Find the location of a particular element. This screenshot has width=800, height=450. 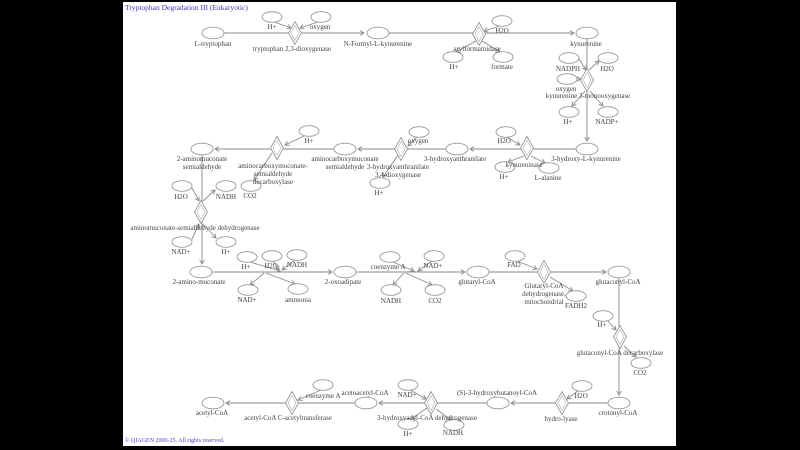

cofactor-label-r13-nadh: NADH is located at coordinates (453, 432).